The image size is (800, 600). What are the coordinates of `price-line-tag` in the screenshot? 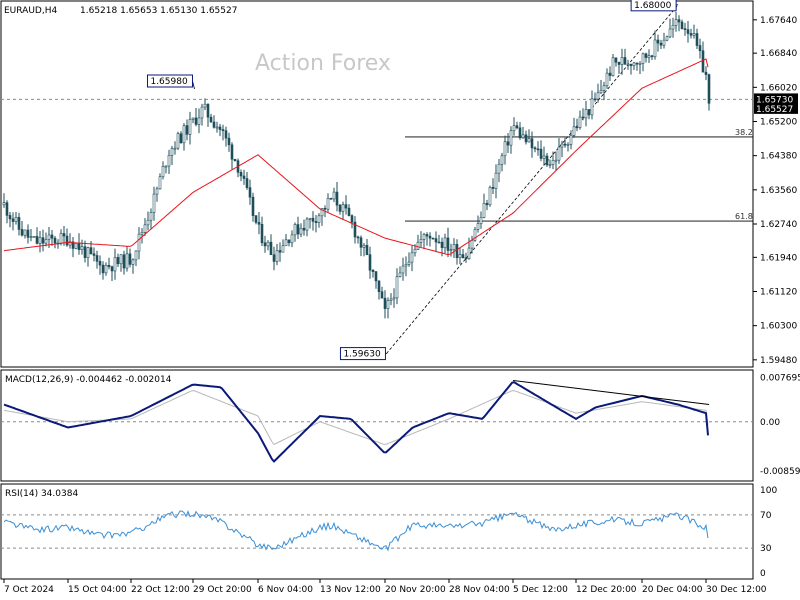 It's located at (776, 99).